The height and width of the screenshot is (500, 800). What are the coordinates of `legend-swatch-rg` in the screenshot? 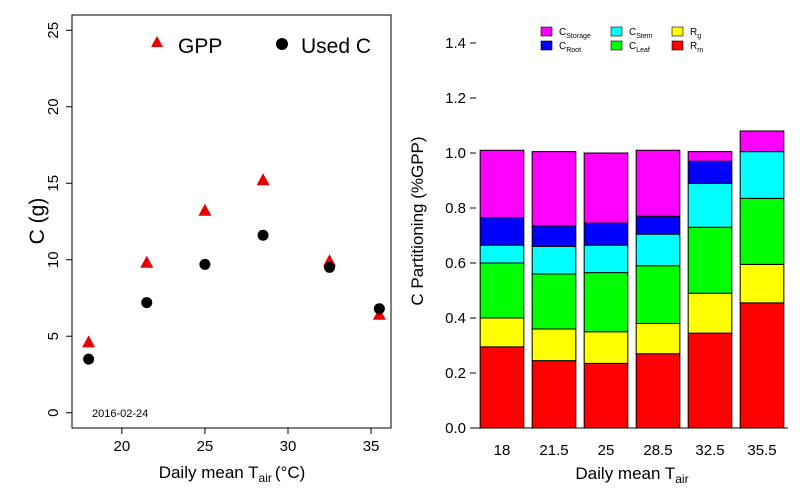 It's located at (677, 31).